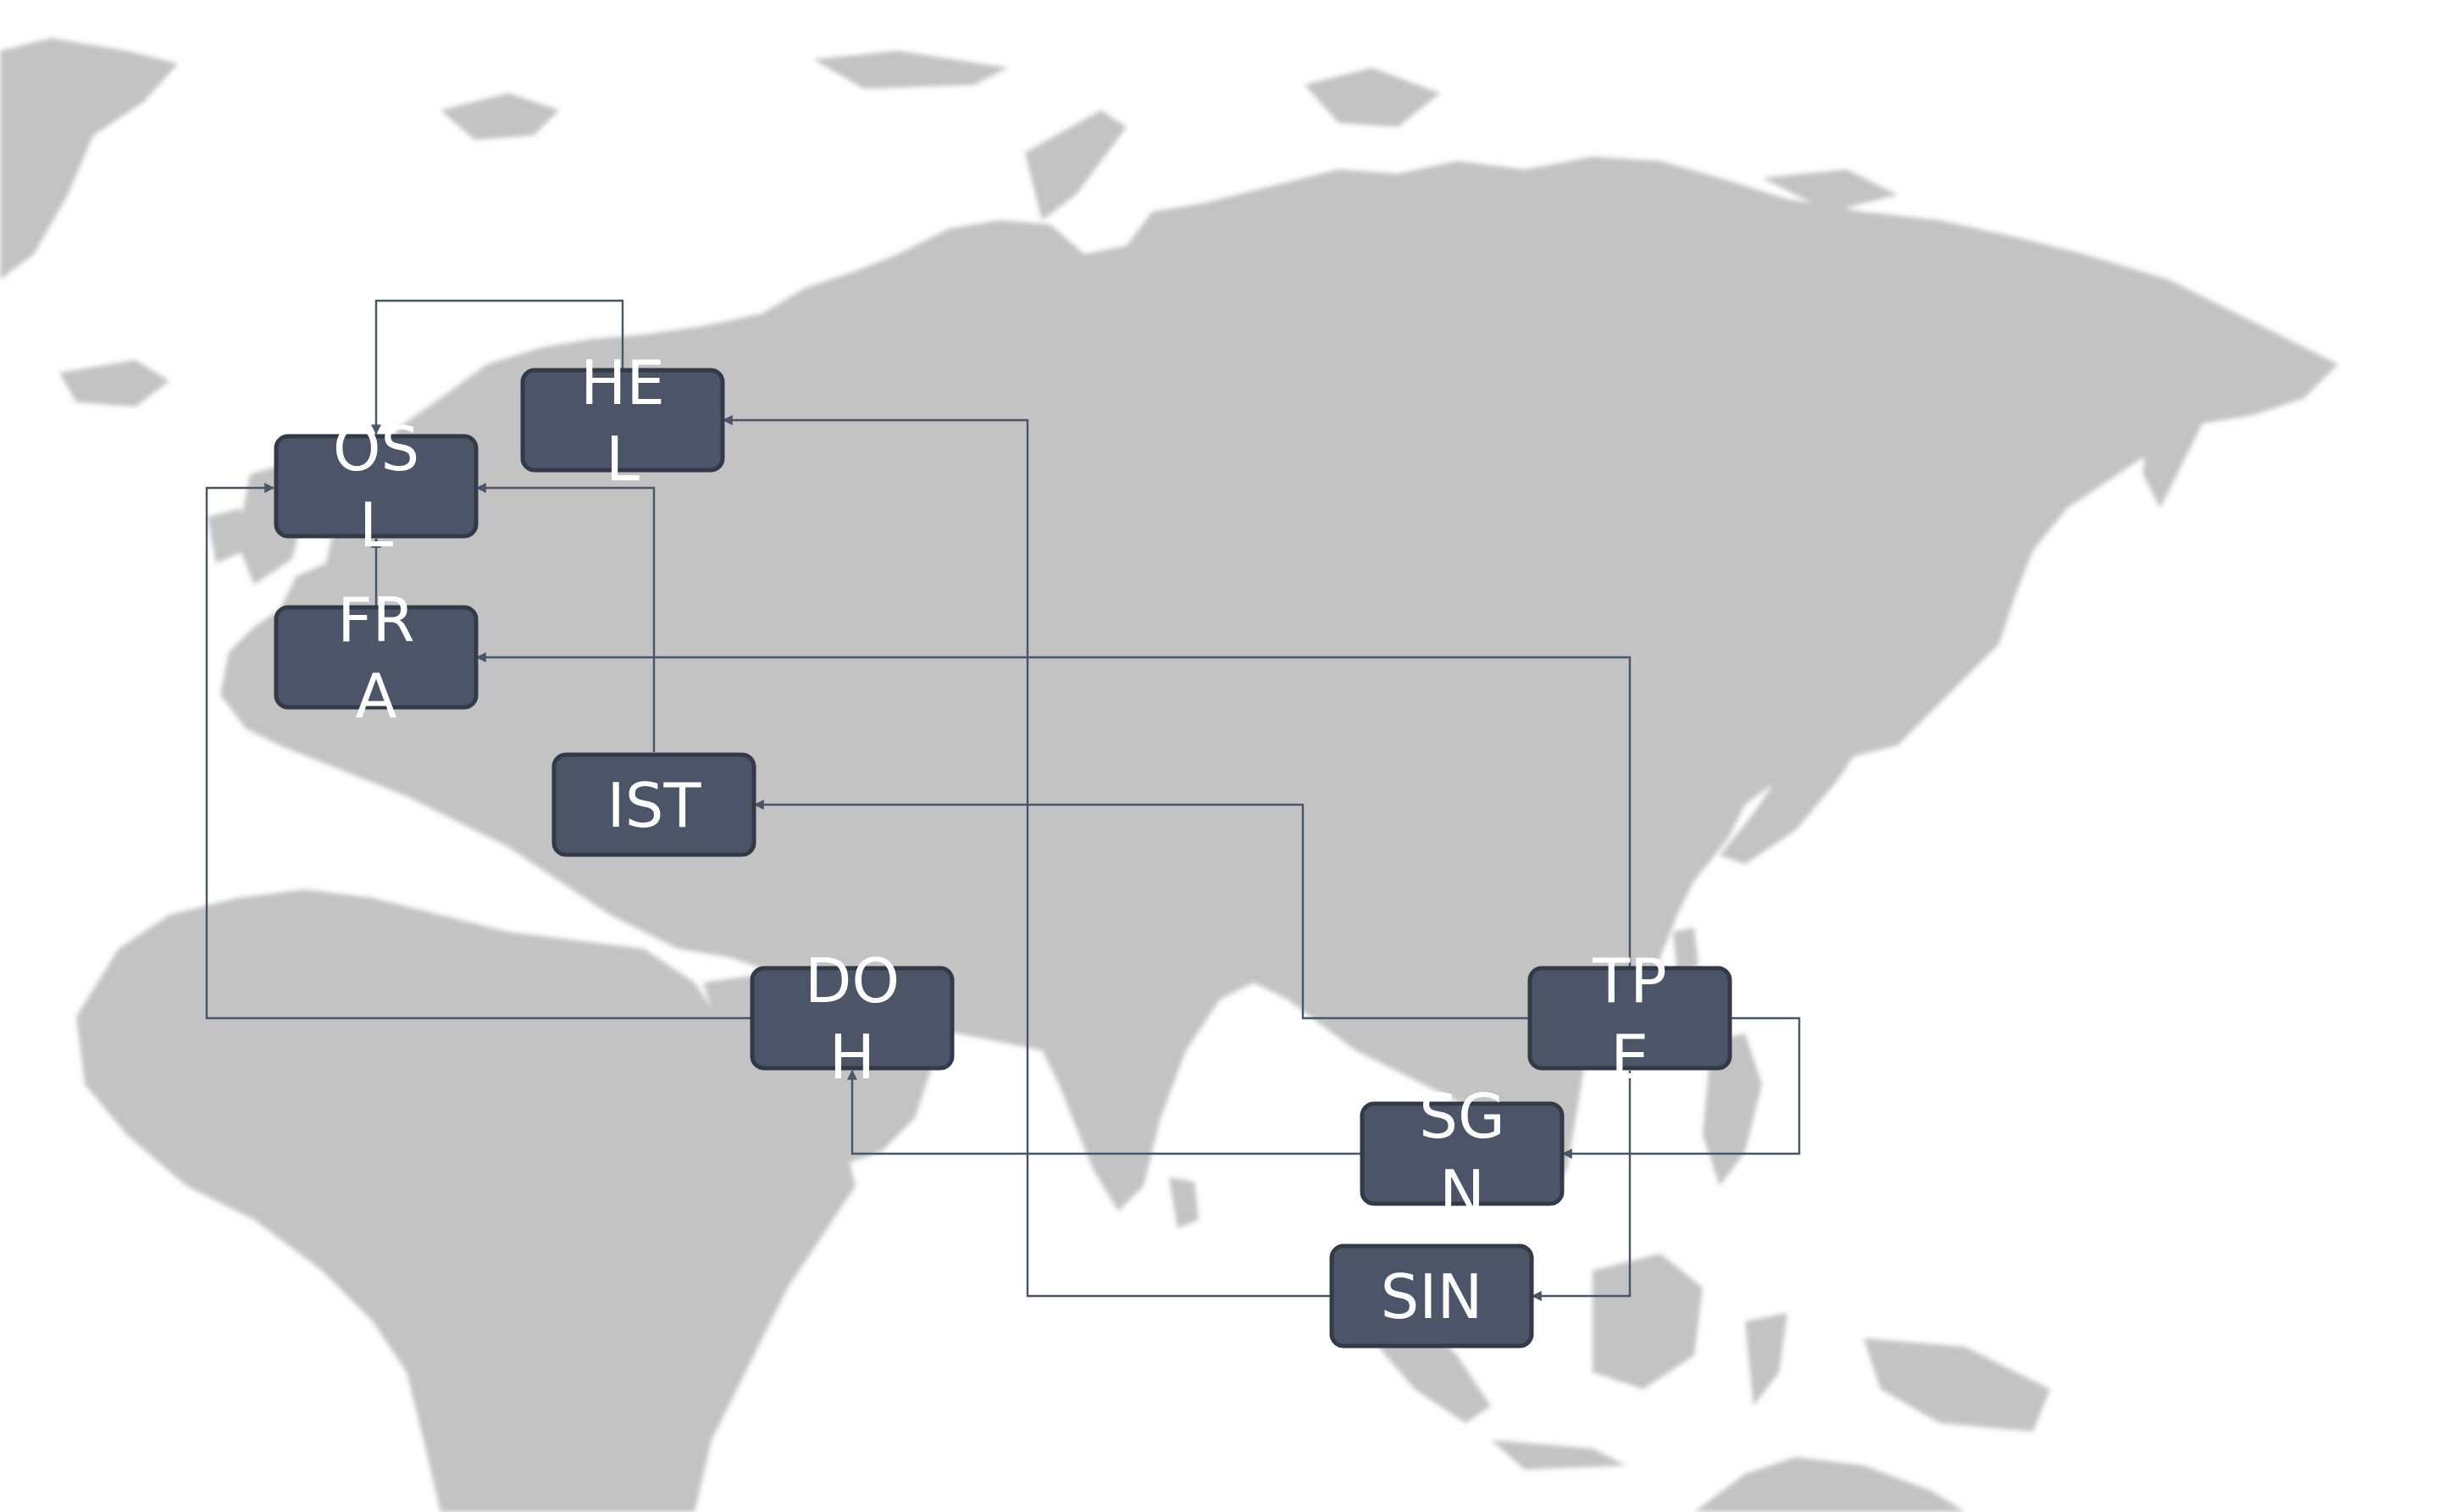  What do you see at coordinates (1927, 525) in the screenshot?
I see `sakhalin-land` at bounding box center [1927, 525].